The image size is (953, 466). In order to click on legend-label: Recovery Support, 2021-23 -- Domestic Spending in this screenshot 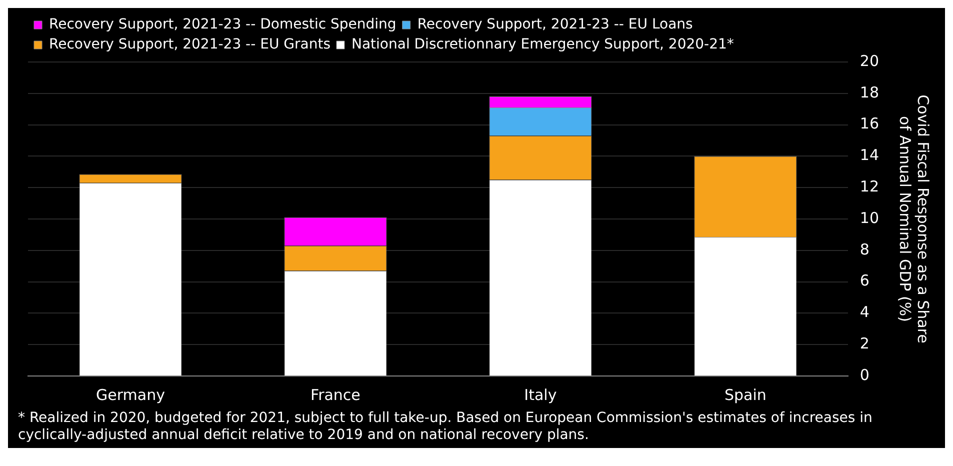, I will do `click(222, 24)`.